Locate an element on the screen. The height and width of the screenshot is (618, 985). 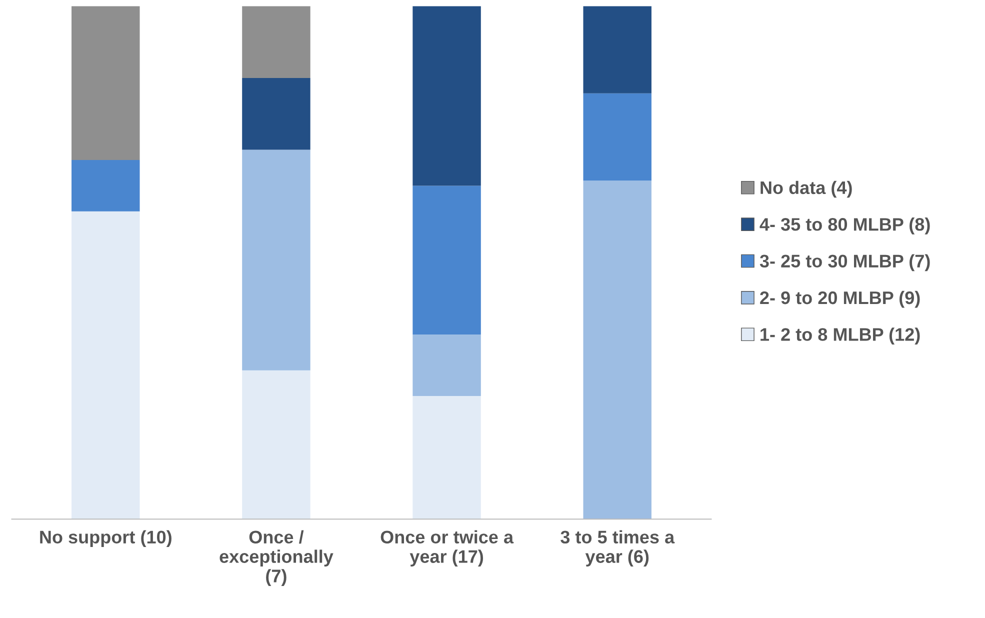
x-tick-label: 3 to 5 times a year (6) is located at coordinates (617, 548).